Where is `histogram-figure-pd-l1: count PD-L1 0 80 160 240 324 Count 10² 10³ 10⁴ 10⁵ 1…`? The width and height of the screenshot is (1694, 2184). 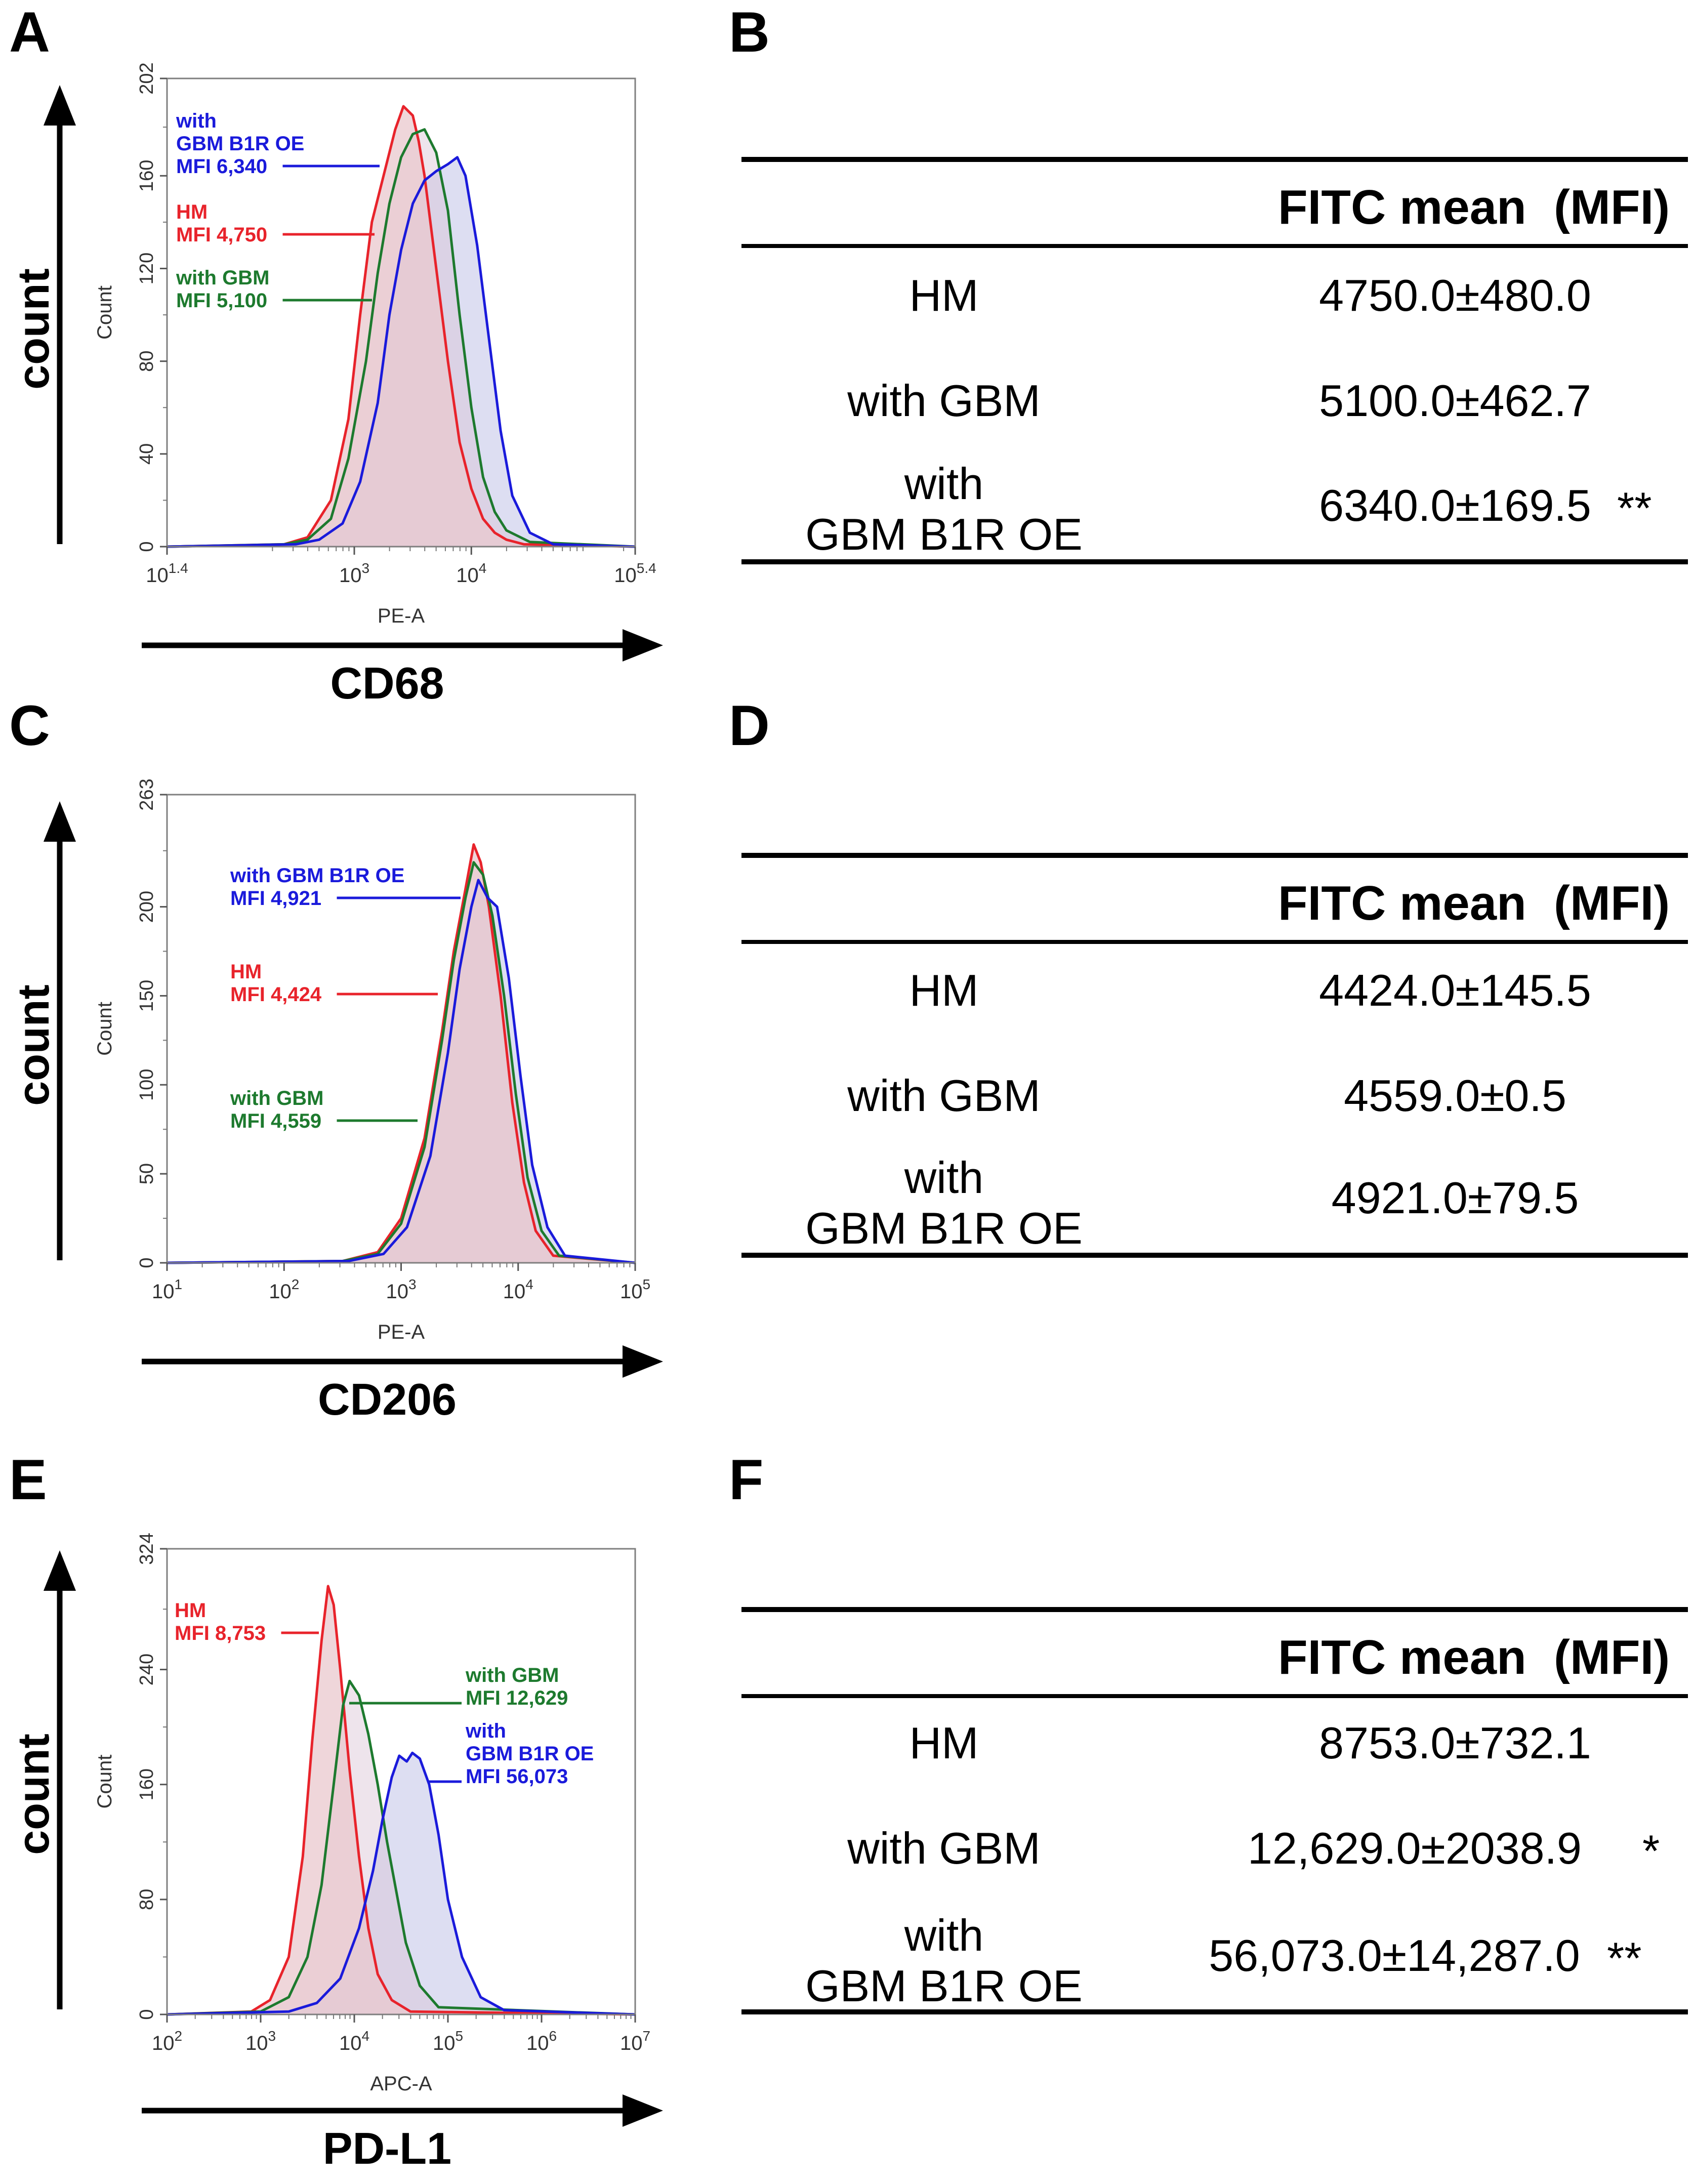 histogram-figure-pd-l1: count PD-L1 0 80 160 240 324 Count 10² 10³ 10⁴ 10⁵ 1… is located at coordinates (344, 1825).